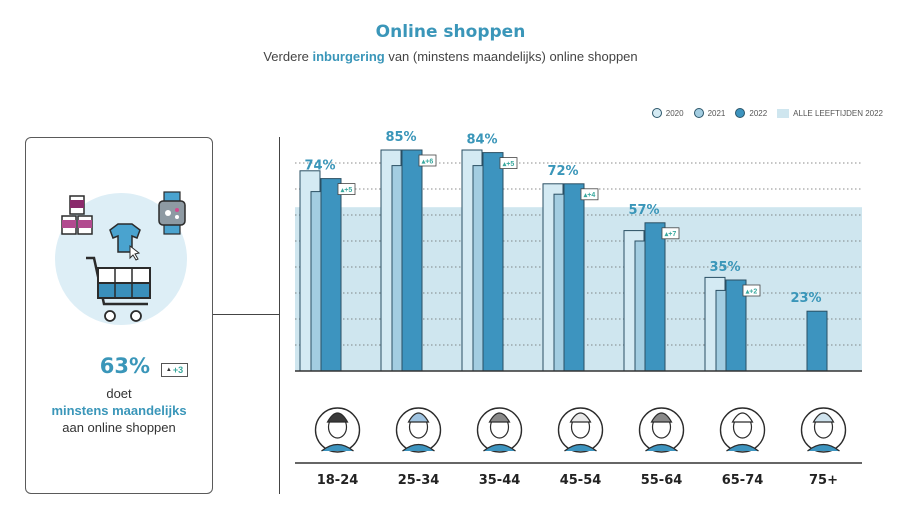  What do you see at coordinates (481, 140) in the screenshot?
I see `value-label-35-44: 84%` at bounding box center [481, 140].